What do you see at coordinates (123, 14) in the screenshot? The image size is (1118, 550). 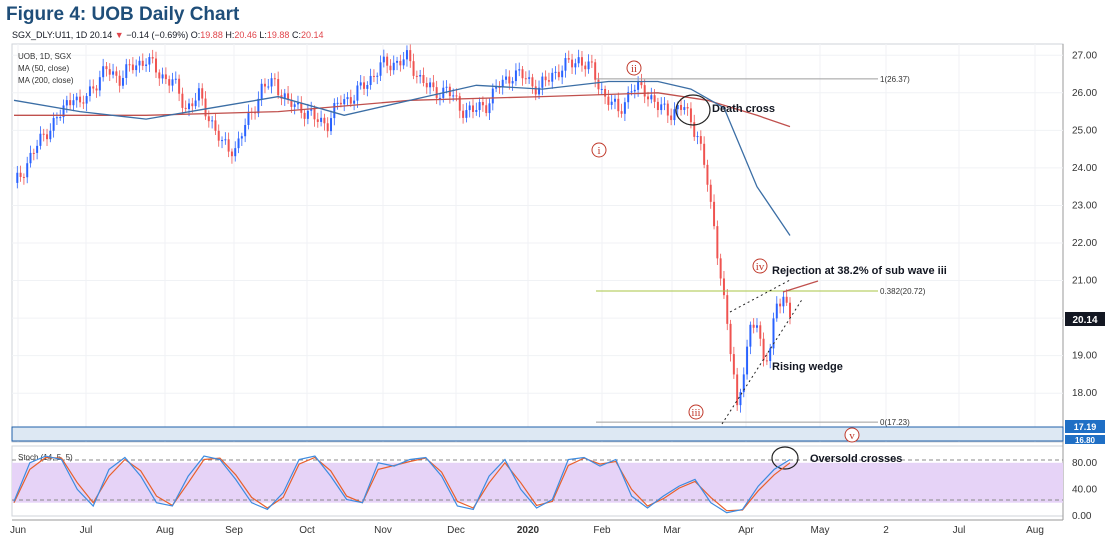 I see `figure-title: Figure 4: UOB Daily Chart` at bounding box center [123, 14].